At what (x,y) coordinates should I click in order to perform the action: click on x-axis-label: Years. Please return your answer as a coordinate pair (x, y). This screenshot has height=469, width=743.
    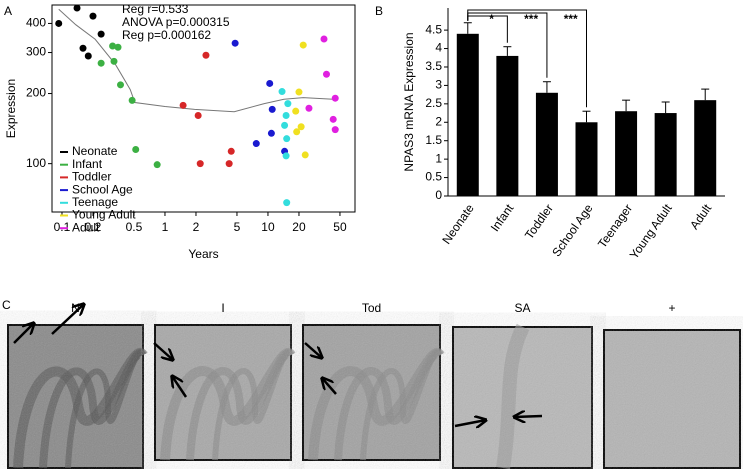
    Looking at the image, I should click on (203, 254).